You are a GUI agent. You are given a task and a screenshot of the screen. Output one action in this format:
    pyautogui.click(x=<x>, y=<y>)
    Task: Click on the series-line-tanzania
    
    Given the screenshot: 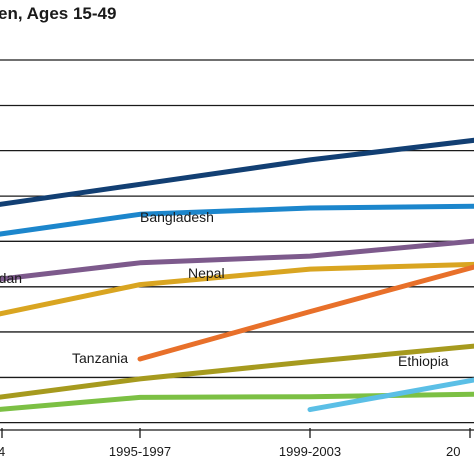 What is the action you would take?
    pyautogui.click(x=237, y=371)
    